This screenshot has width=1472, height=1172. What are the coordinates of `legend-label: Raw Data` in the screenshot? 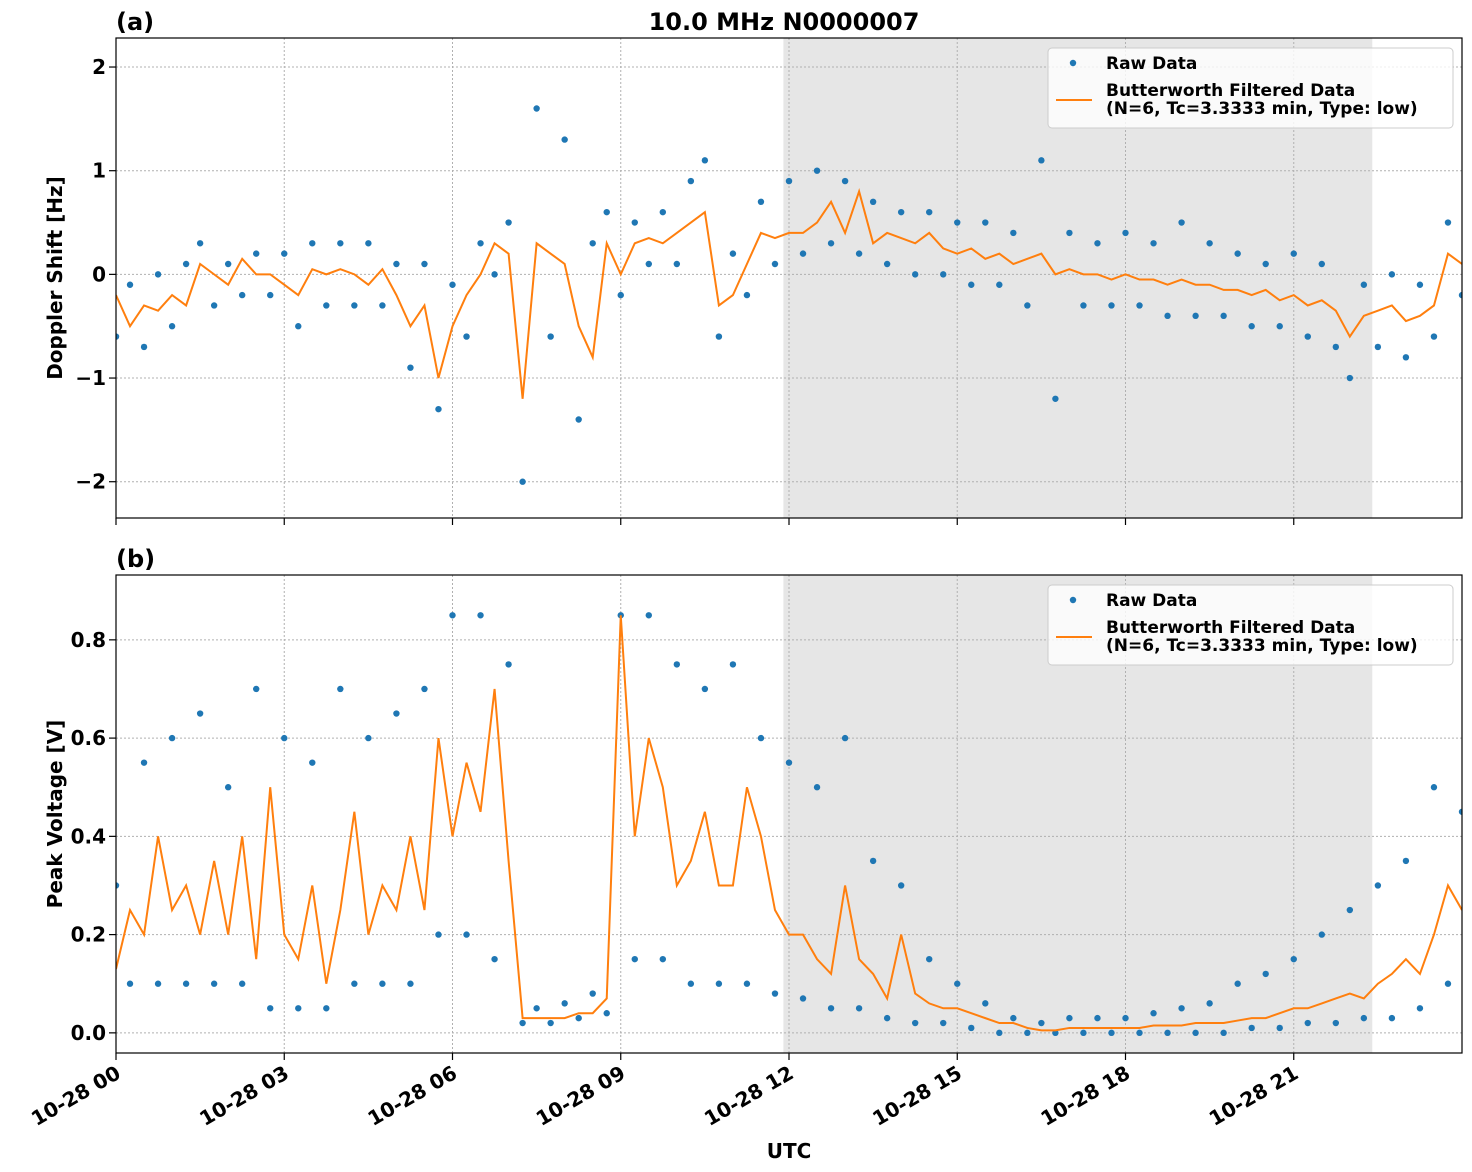 It's located at (1151, 64).